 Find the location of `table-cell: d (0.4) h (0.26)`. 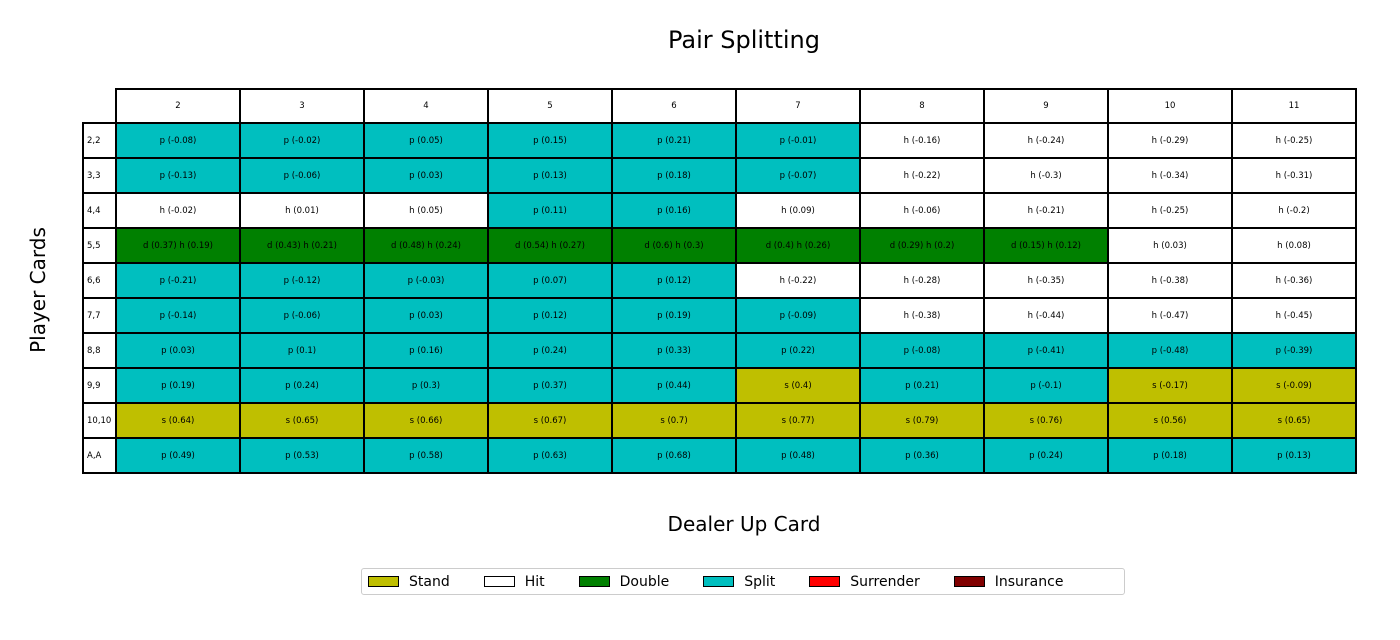

table-cell: d (0.4) h (0.26) is located at coordinates (798, 245).